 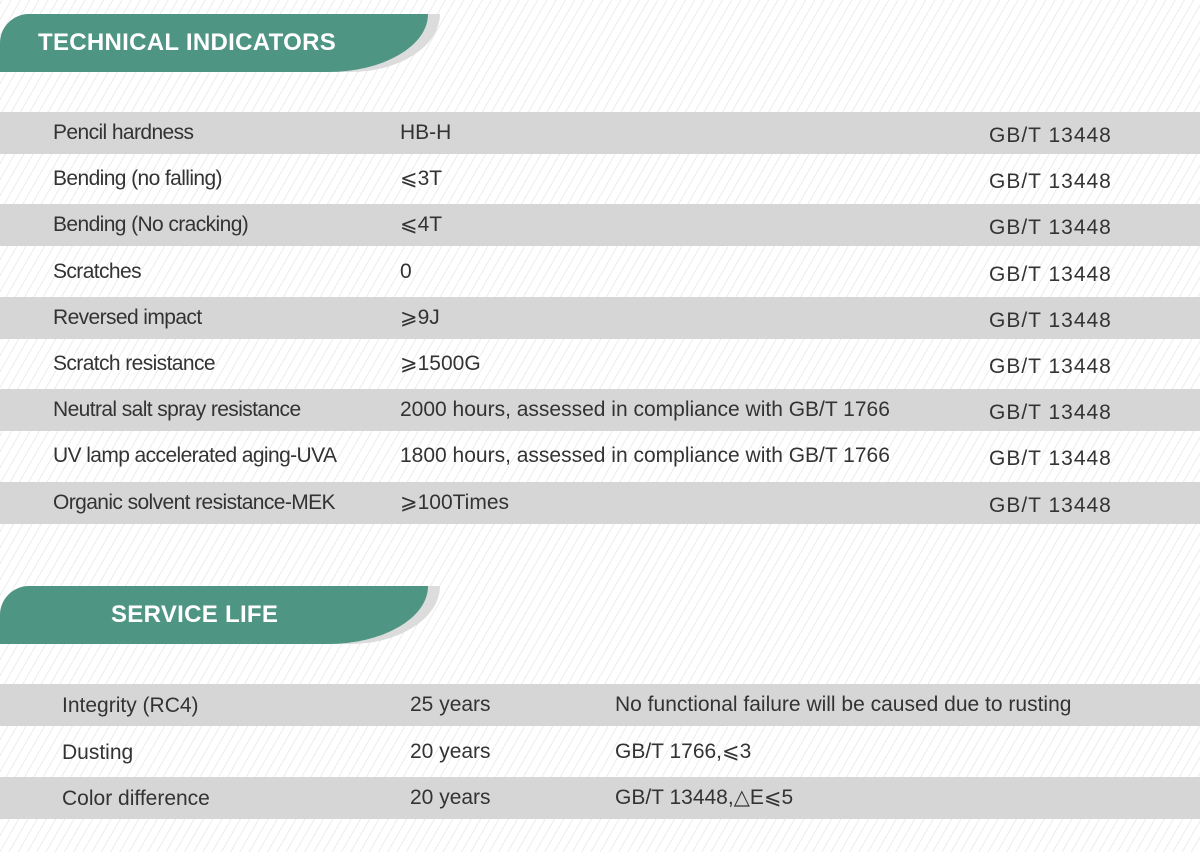 I want to click on cell-note: GB/T 13448,△E⩽5, so click(x=704, y=797).